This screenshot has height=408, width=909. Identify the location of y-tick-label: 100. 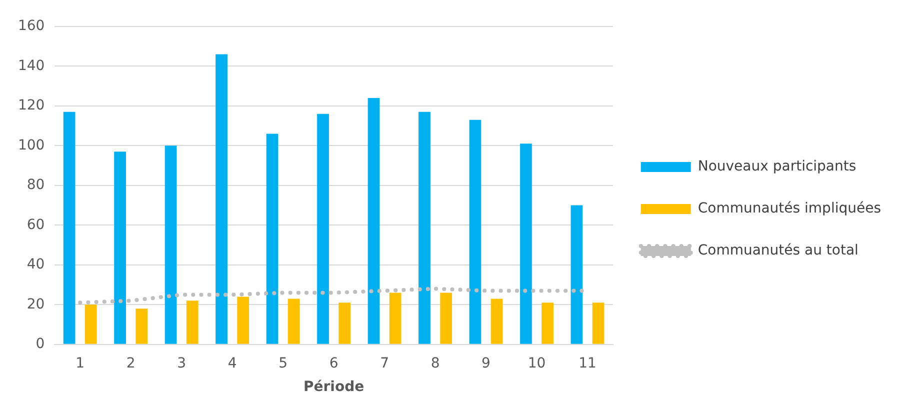
(31, 145).